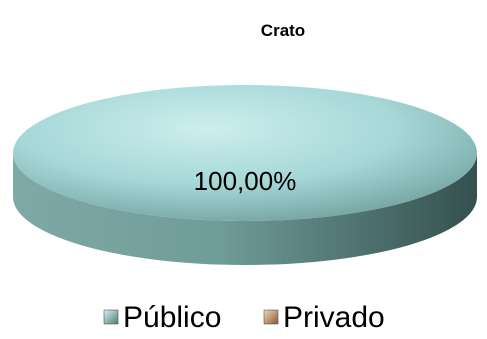 The height and width of the screenshot is (339, 487). I want to click on data-label-0: 100,00%, so click(245, 181).